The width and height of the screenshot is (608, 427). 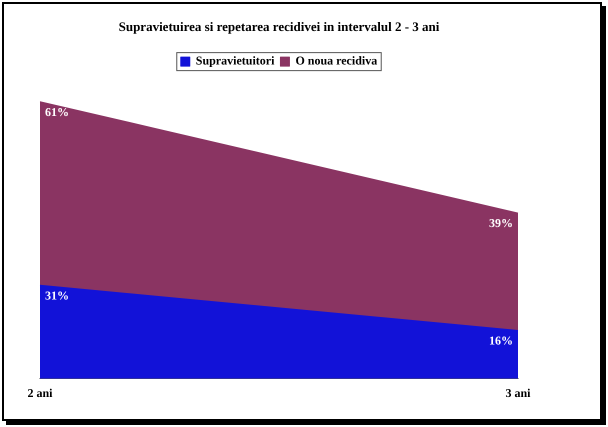 What do you see at coordinates (57, 295) in the screenshot?
I see `data-label: 31%` at bounding box center [57, 295].